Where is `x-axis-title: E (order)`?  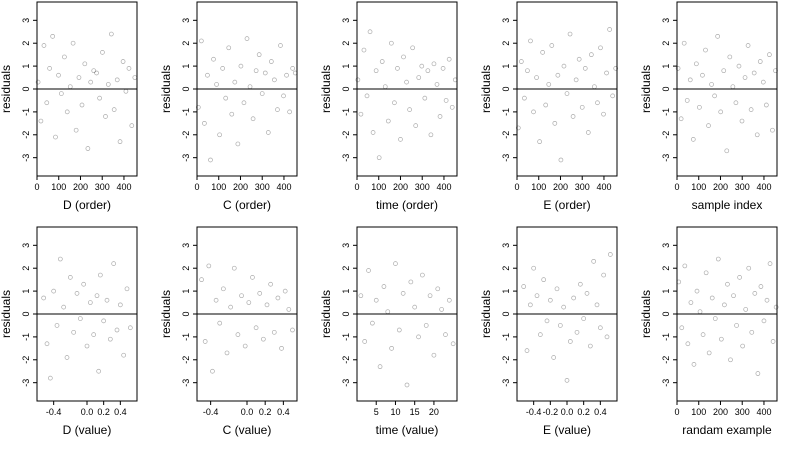 x-axis-title: E (order) is located at coordinates (566, 205).